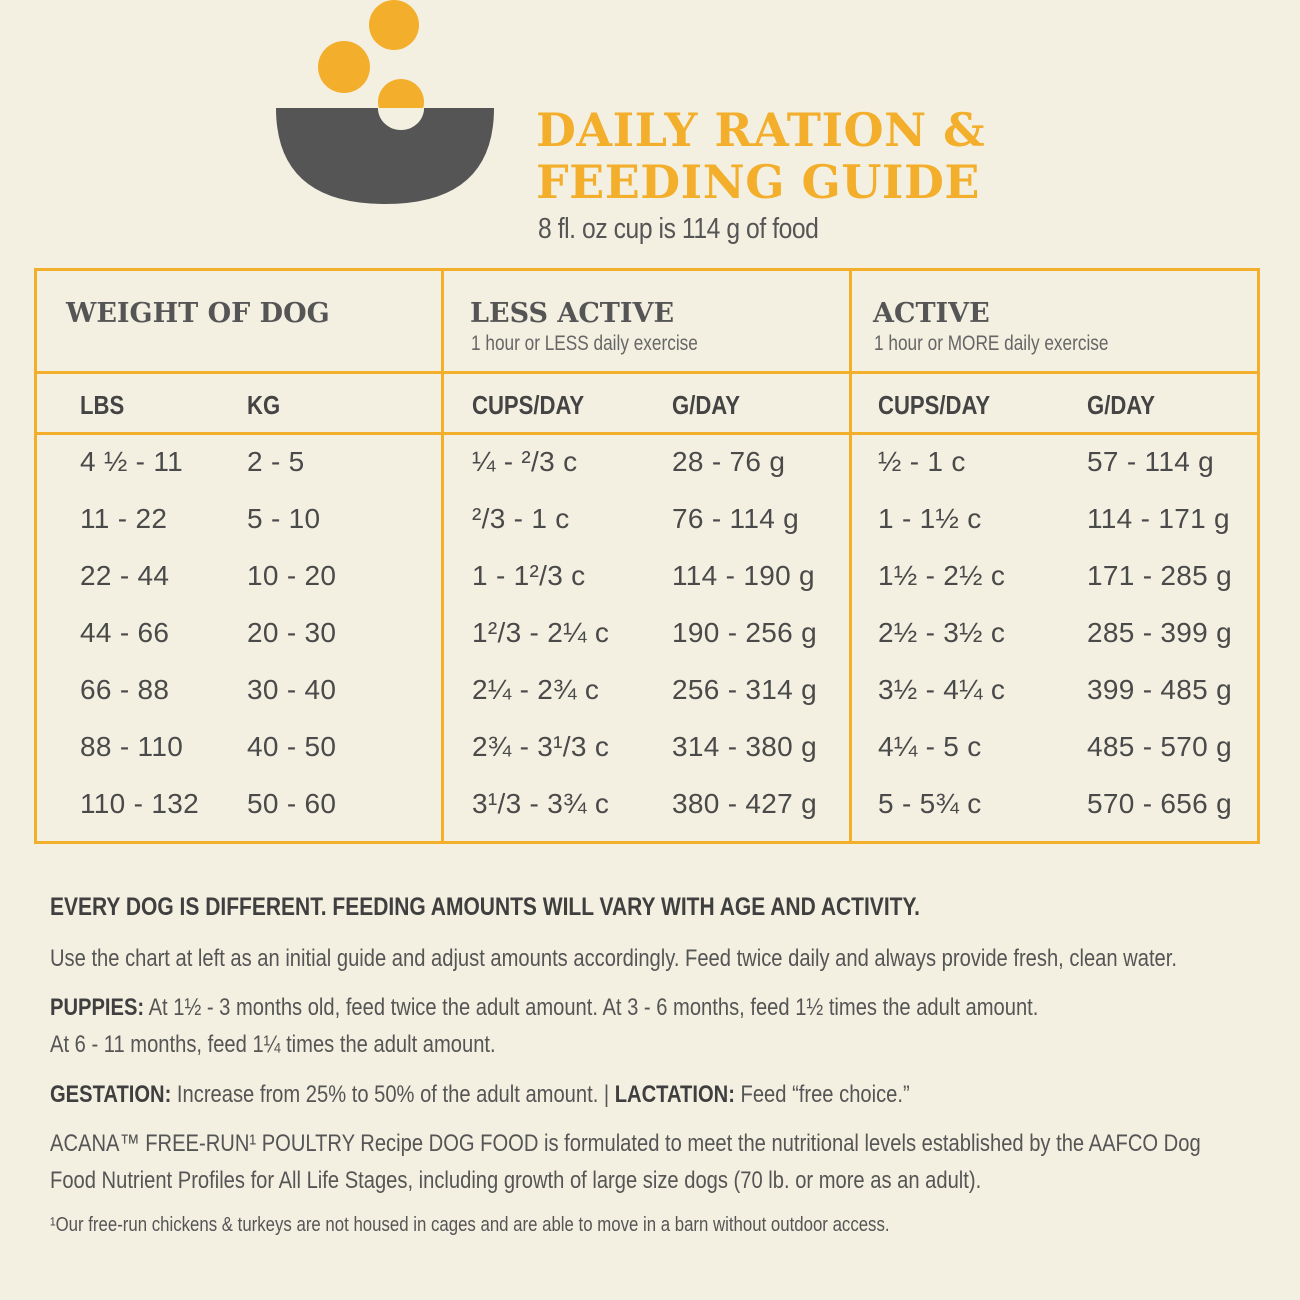  I want to click on table-cell-active-grams: 57 - 114 g, so click(1151, 461).